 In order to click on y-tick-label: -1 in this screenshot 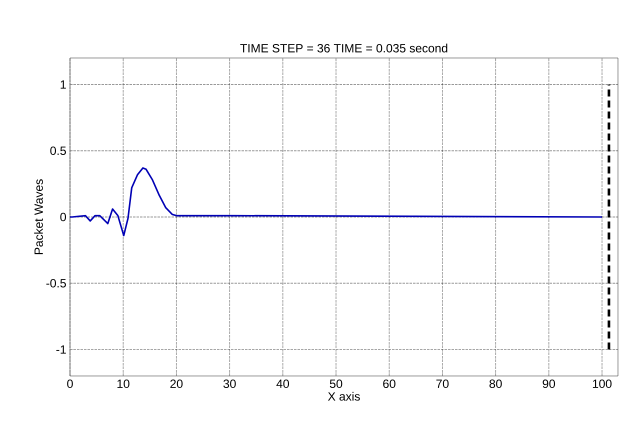, I will do `click(61, 349)`.